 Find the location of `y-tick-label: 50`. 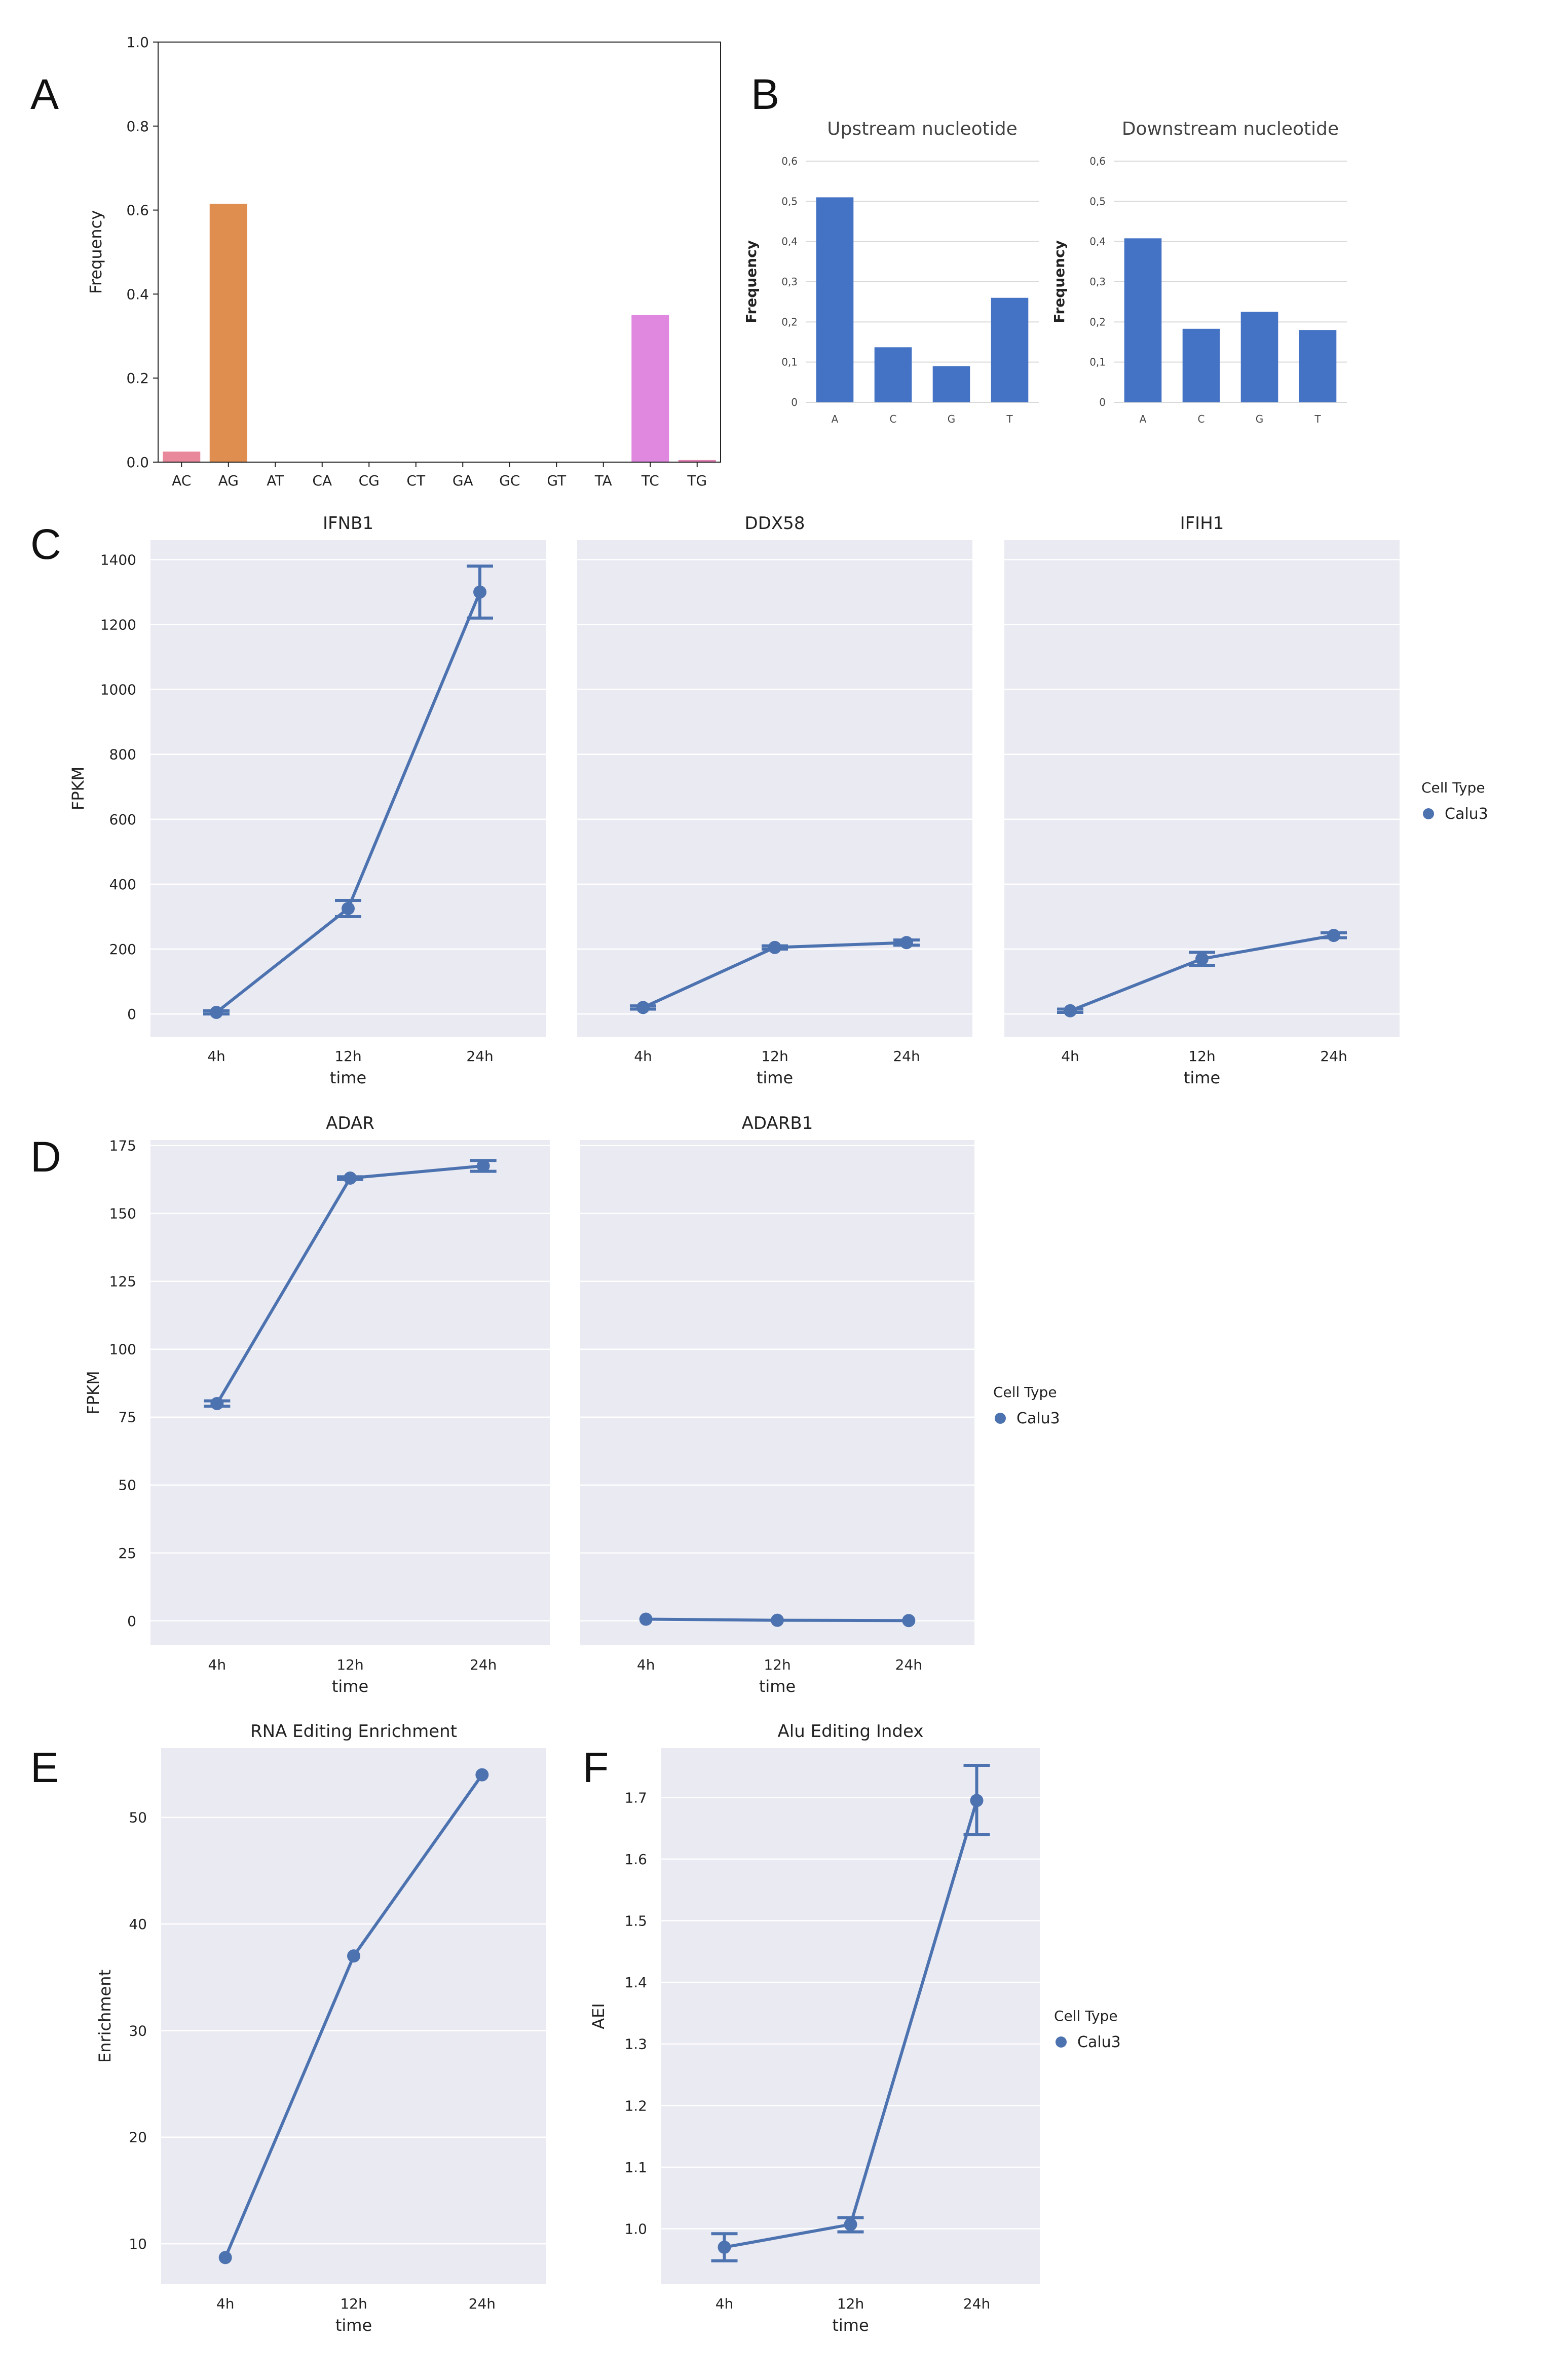

y-tick-label: 50 is located at coordinates (127, 1485).